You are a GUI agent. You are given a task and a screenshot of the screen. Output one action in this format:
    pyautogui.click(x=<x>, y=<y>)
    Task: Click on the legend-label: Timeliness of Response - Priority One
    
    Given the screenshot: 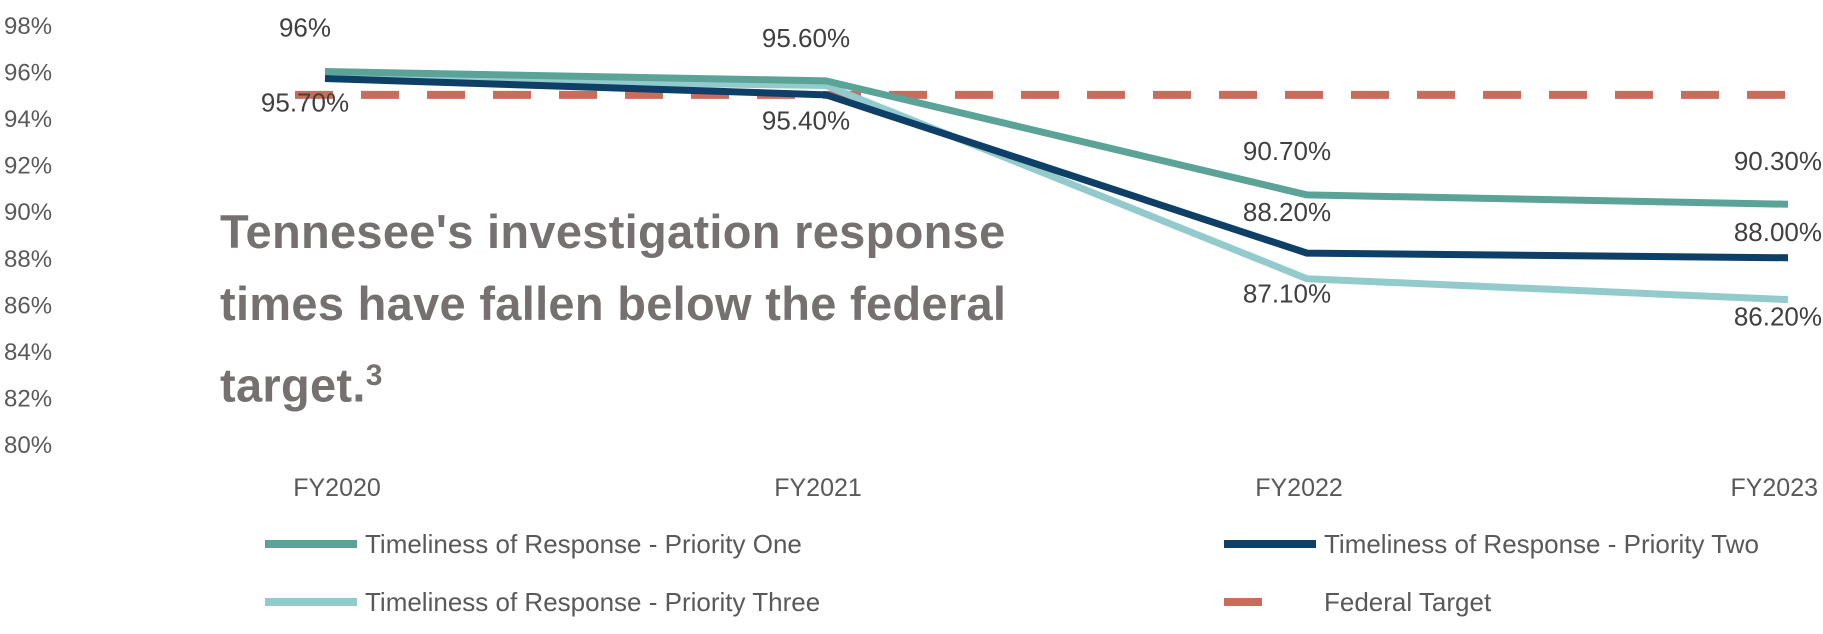 What is the action you would take?
    pyautogui.click(x=583, y=544)
    